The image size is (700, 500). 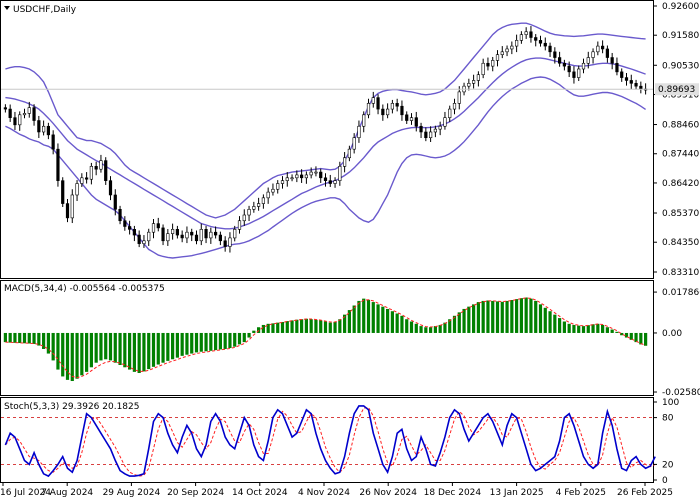 I want to click on price-tick-label: 0.90530, so click(x=680, y=66).